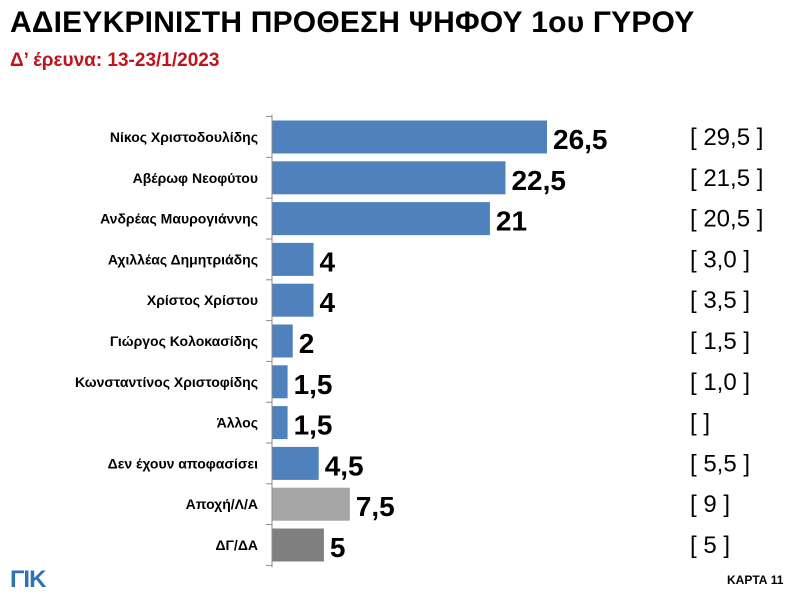 The image size is (800, 600). Describe the element at coordinates (726, 178) in the screenshot. I see `previous-value-label: [ 21,5 ]` at that location.